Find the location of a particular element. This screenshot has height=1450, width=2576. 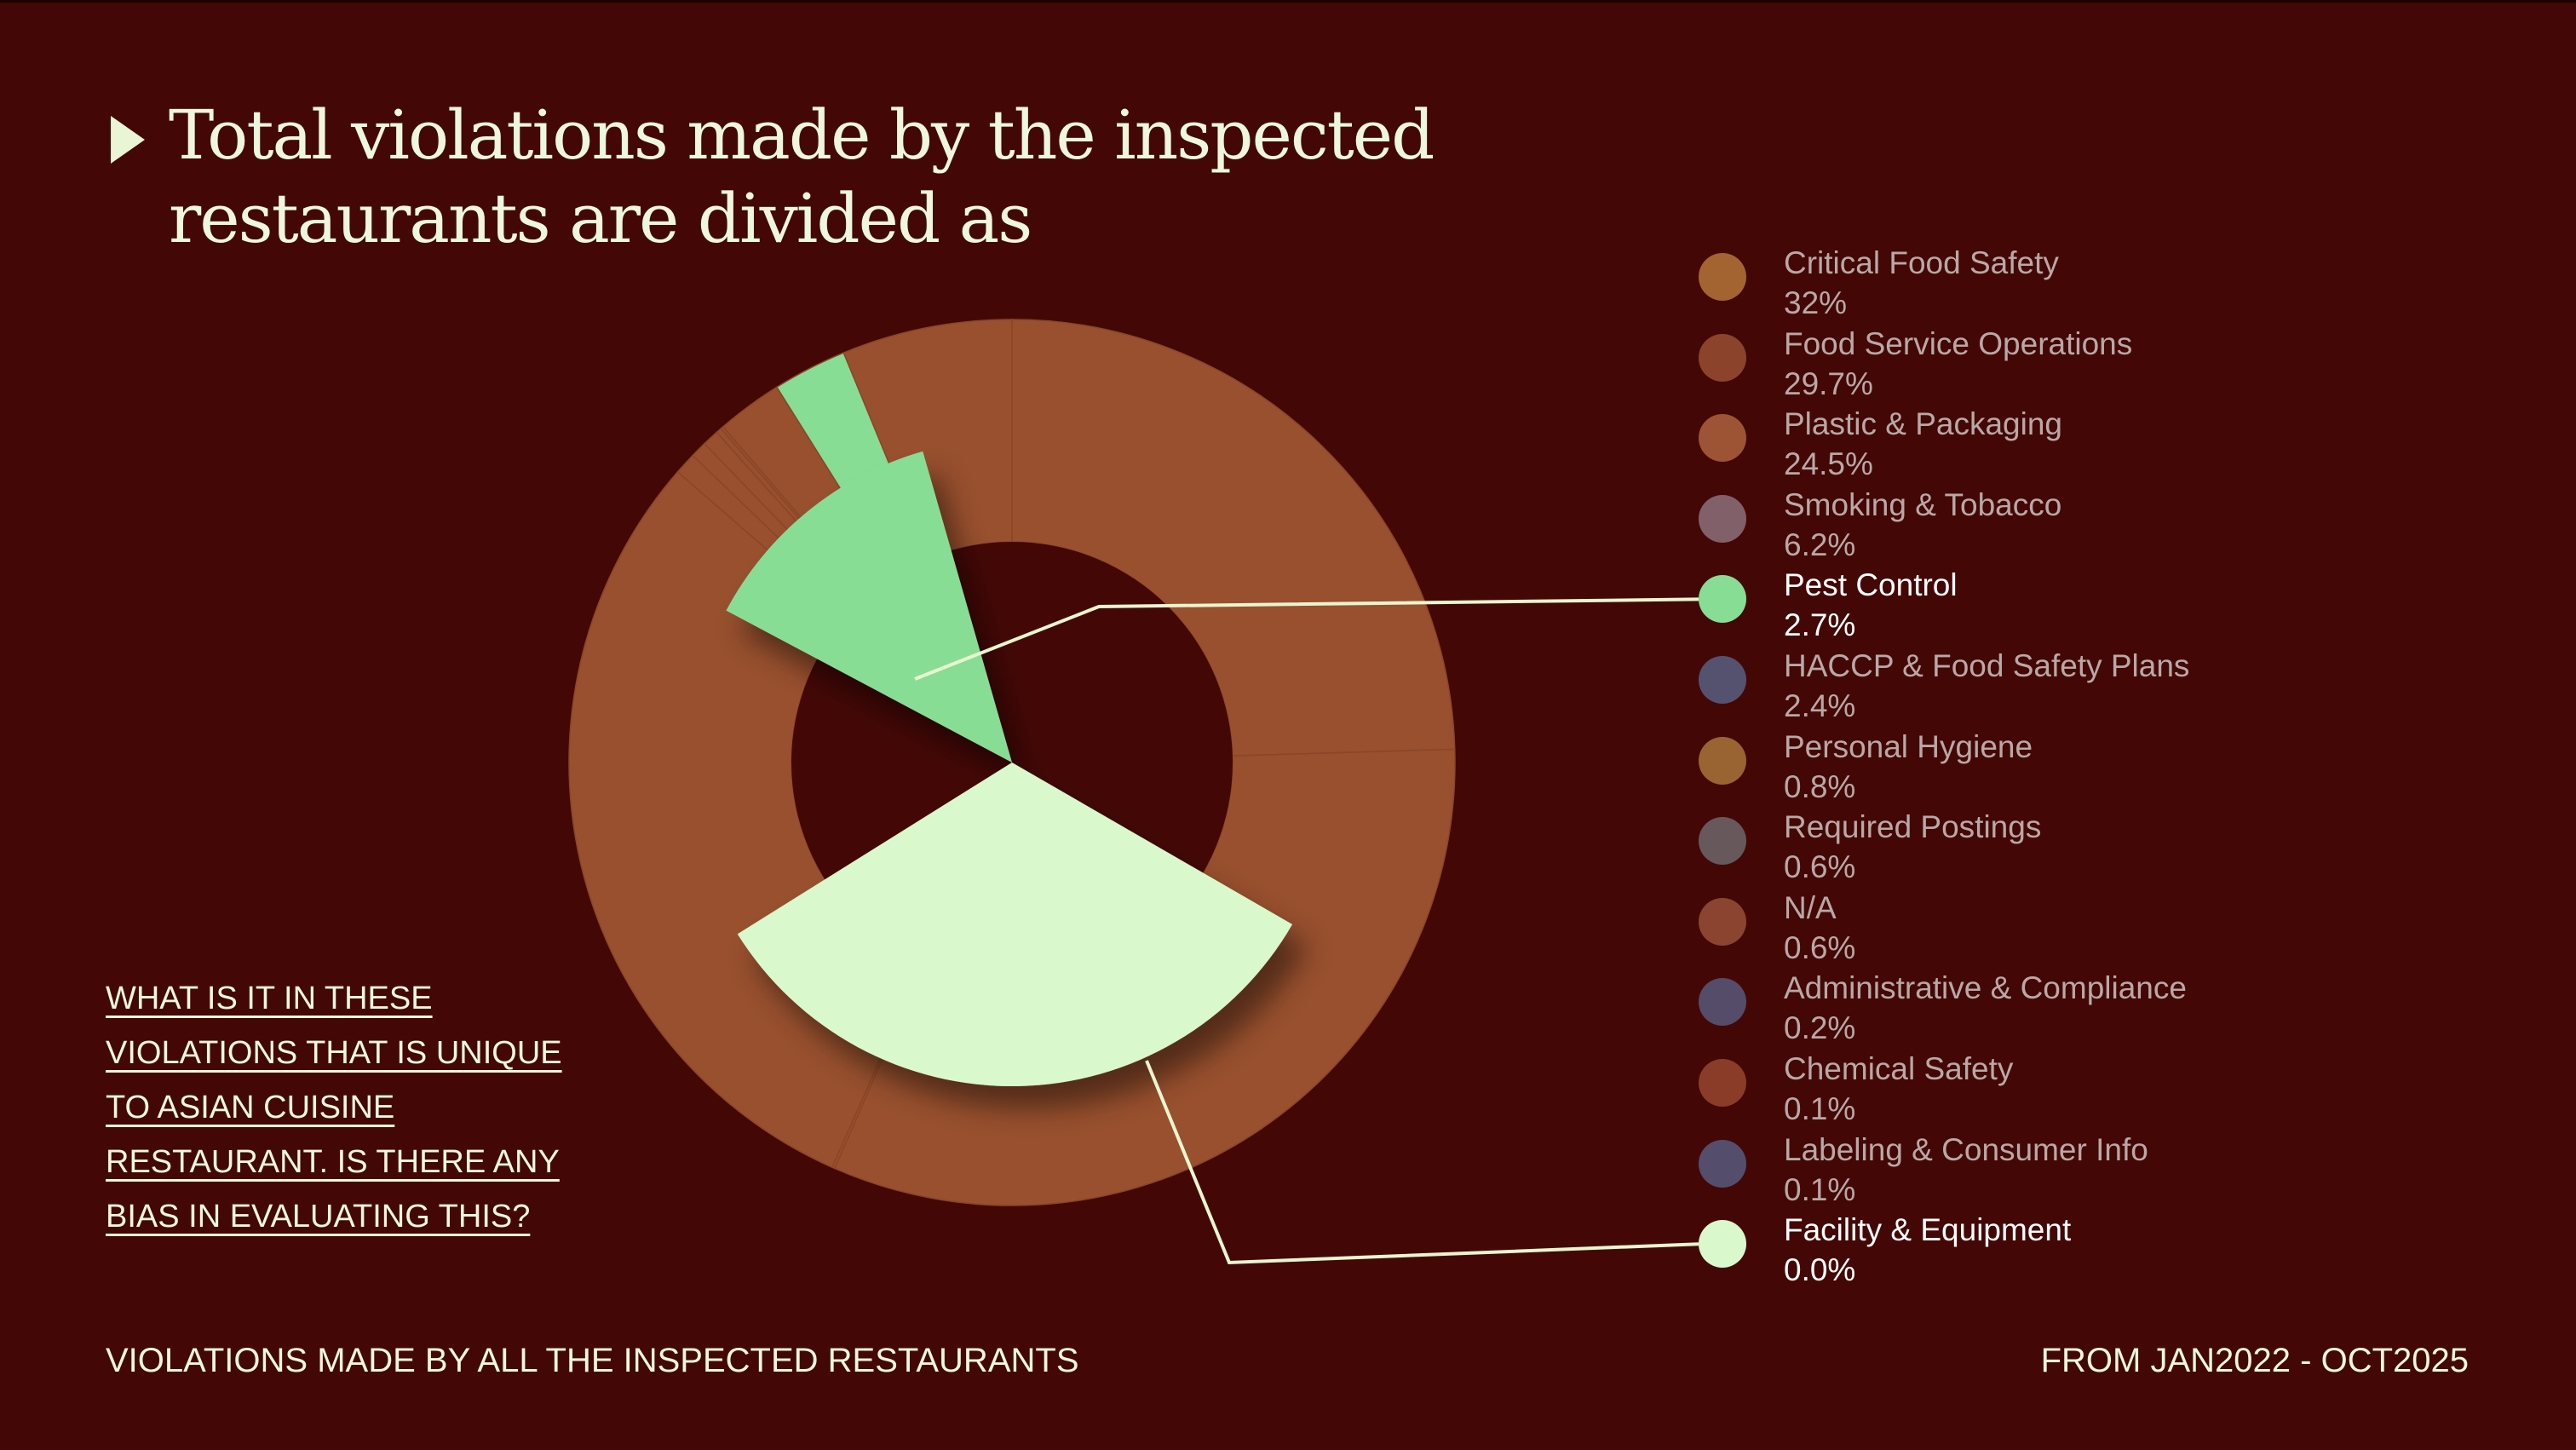

footer-date-range: FROM JAN2022 - OCT2025 is located at coordinates (2255, 1360).